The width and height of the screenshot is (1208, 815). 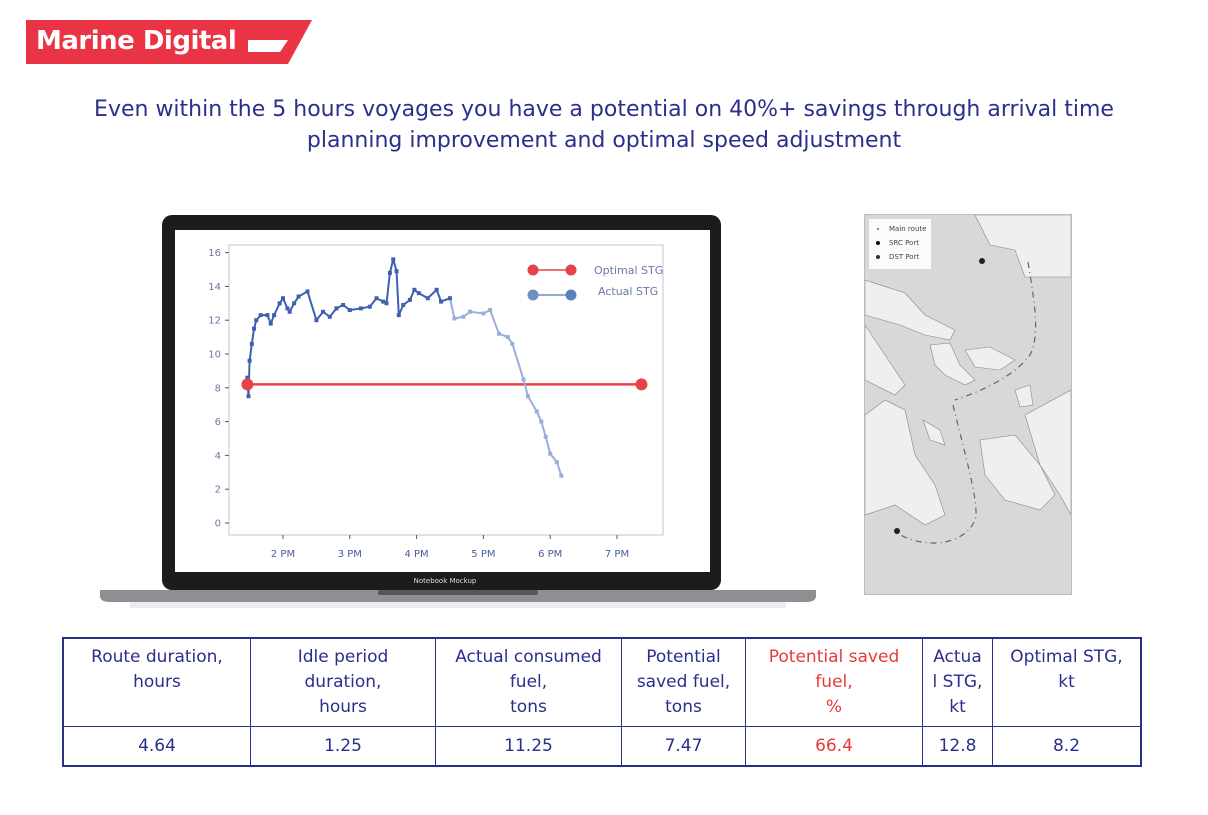 What do you see at coordinates (528, 746) in the screenshot?
I see `cell-actual-fuel: 11.25` at bounding box center [528, 746].